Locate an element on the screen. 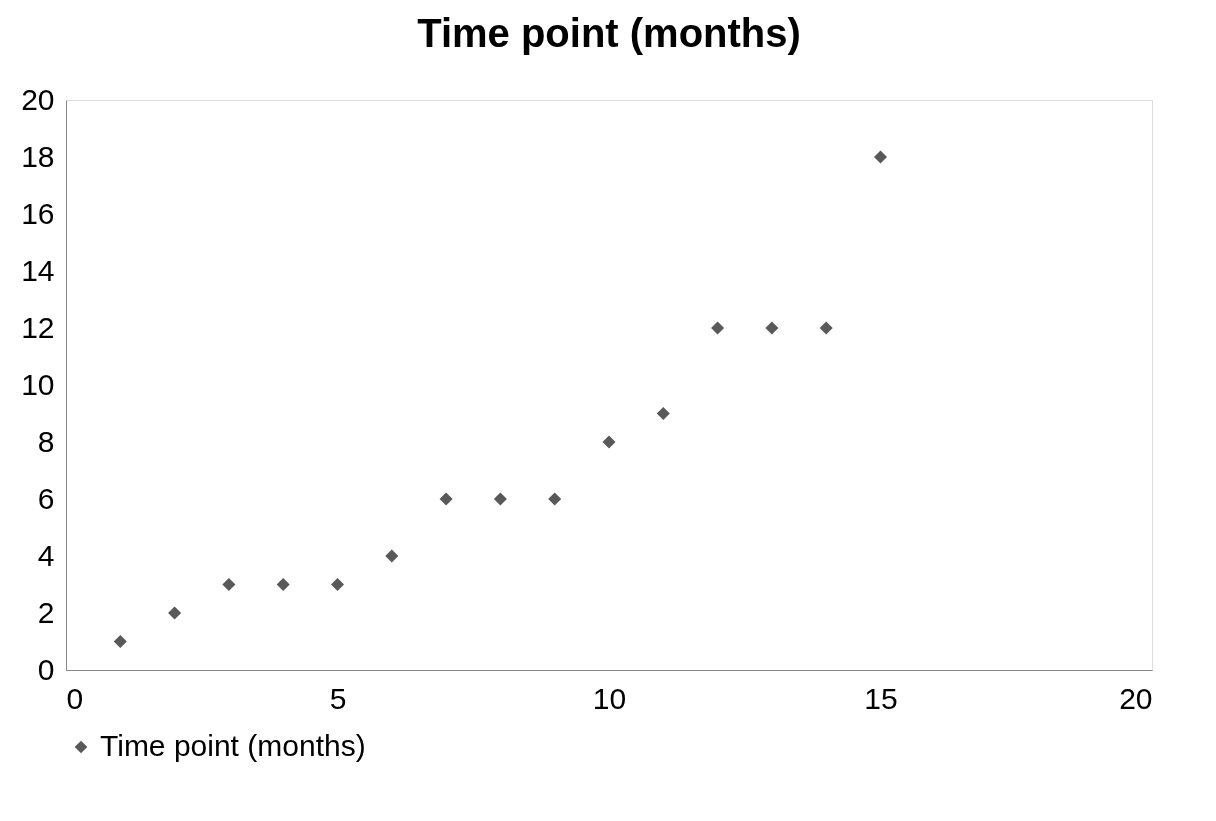  x-tick-label: 5 is located at coordinates (338, 698).